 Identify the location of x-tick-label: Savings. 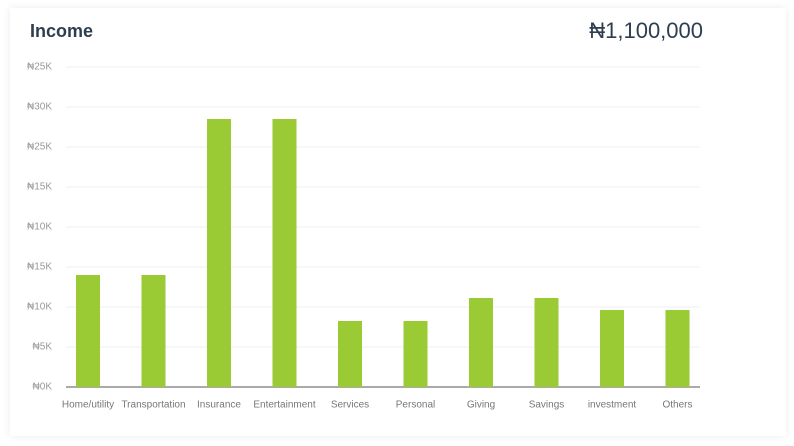
(547, 405).